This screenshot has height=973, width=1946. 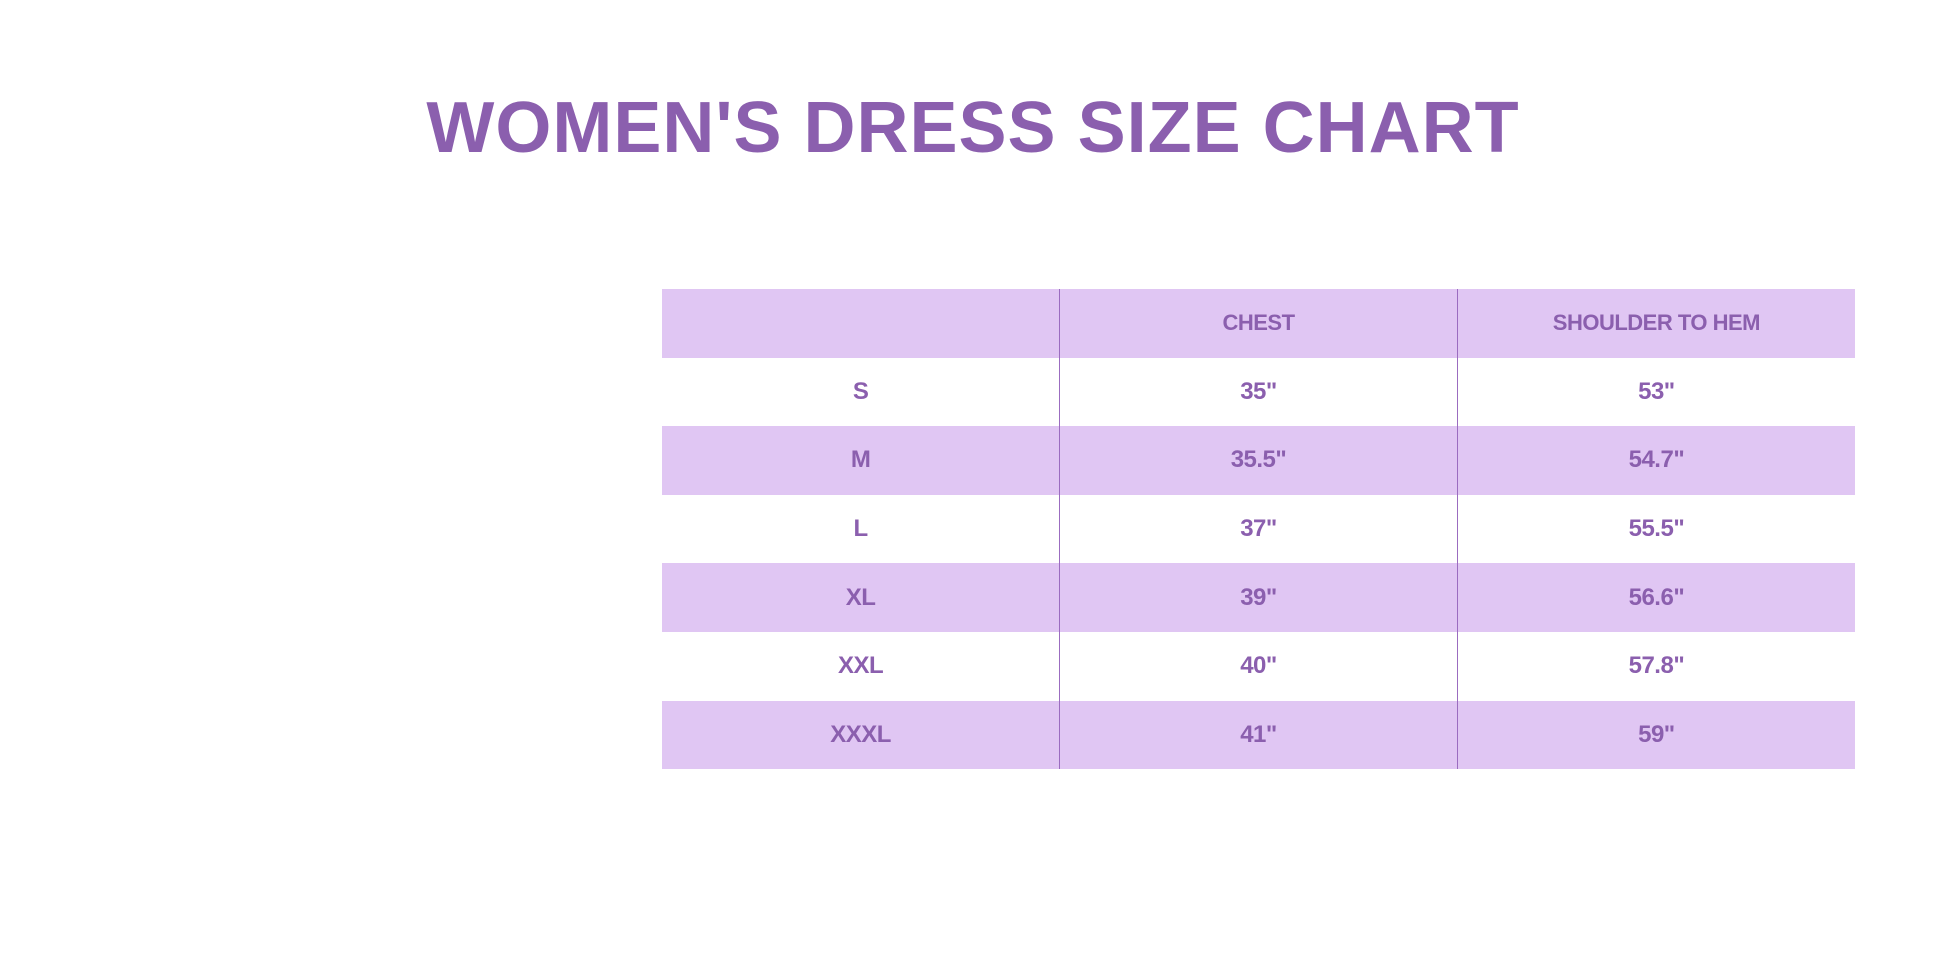 I want to click on table-row: XXXL 41" 59", so click(x=1258, y=735).